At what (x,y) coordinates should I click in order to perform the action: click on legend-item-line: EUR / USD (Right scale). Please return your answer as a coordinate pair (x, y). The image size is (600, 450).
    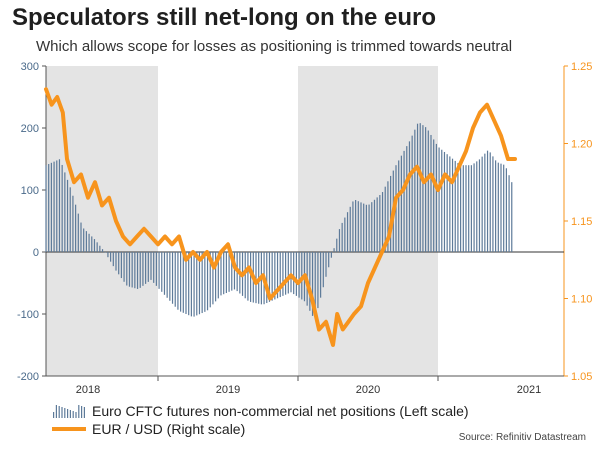
    Looking at the image, I should click on (260, 429).